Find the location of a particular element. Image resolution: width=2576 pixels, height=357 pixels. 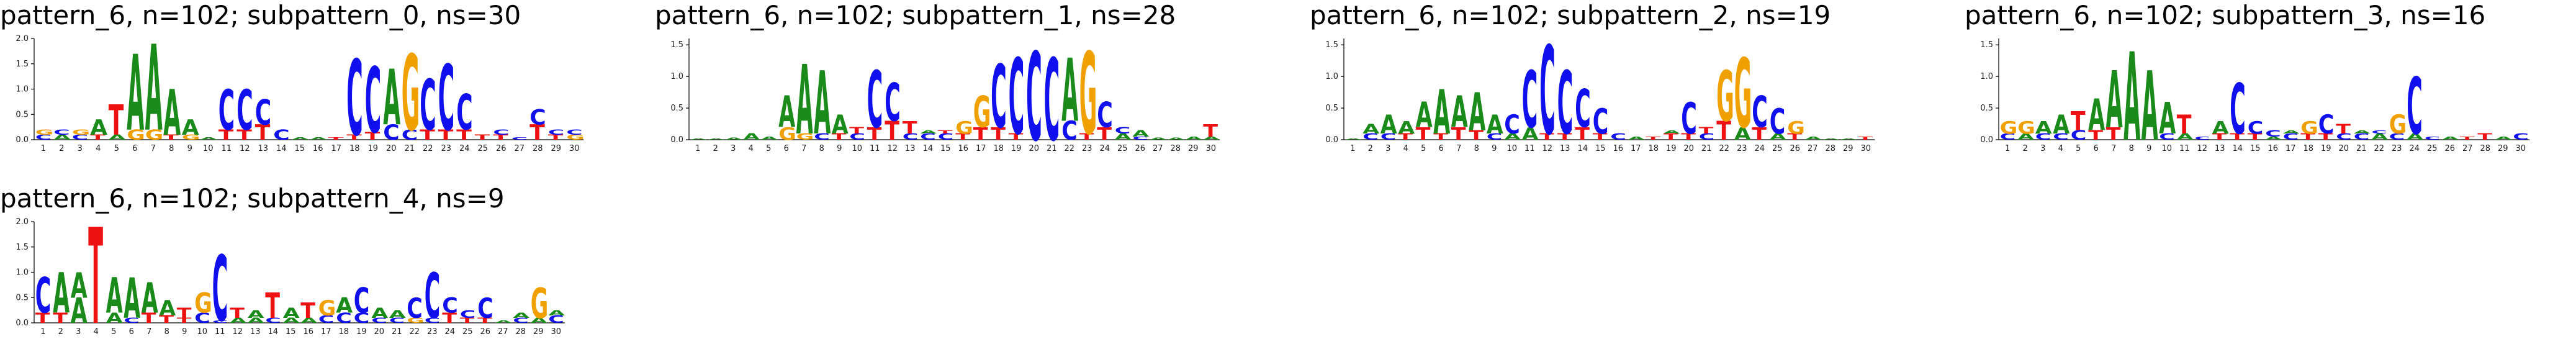

x-tick-label: 26 is located at coordinates (501, 148).